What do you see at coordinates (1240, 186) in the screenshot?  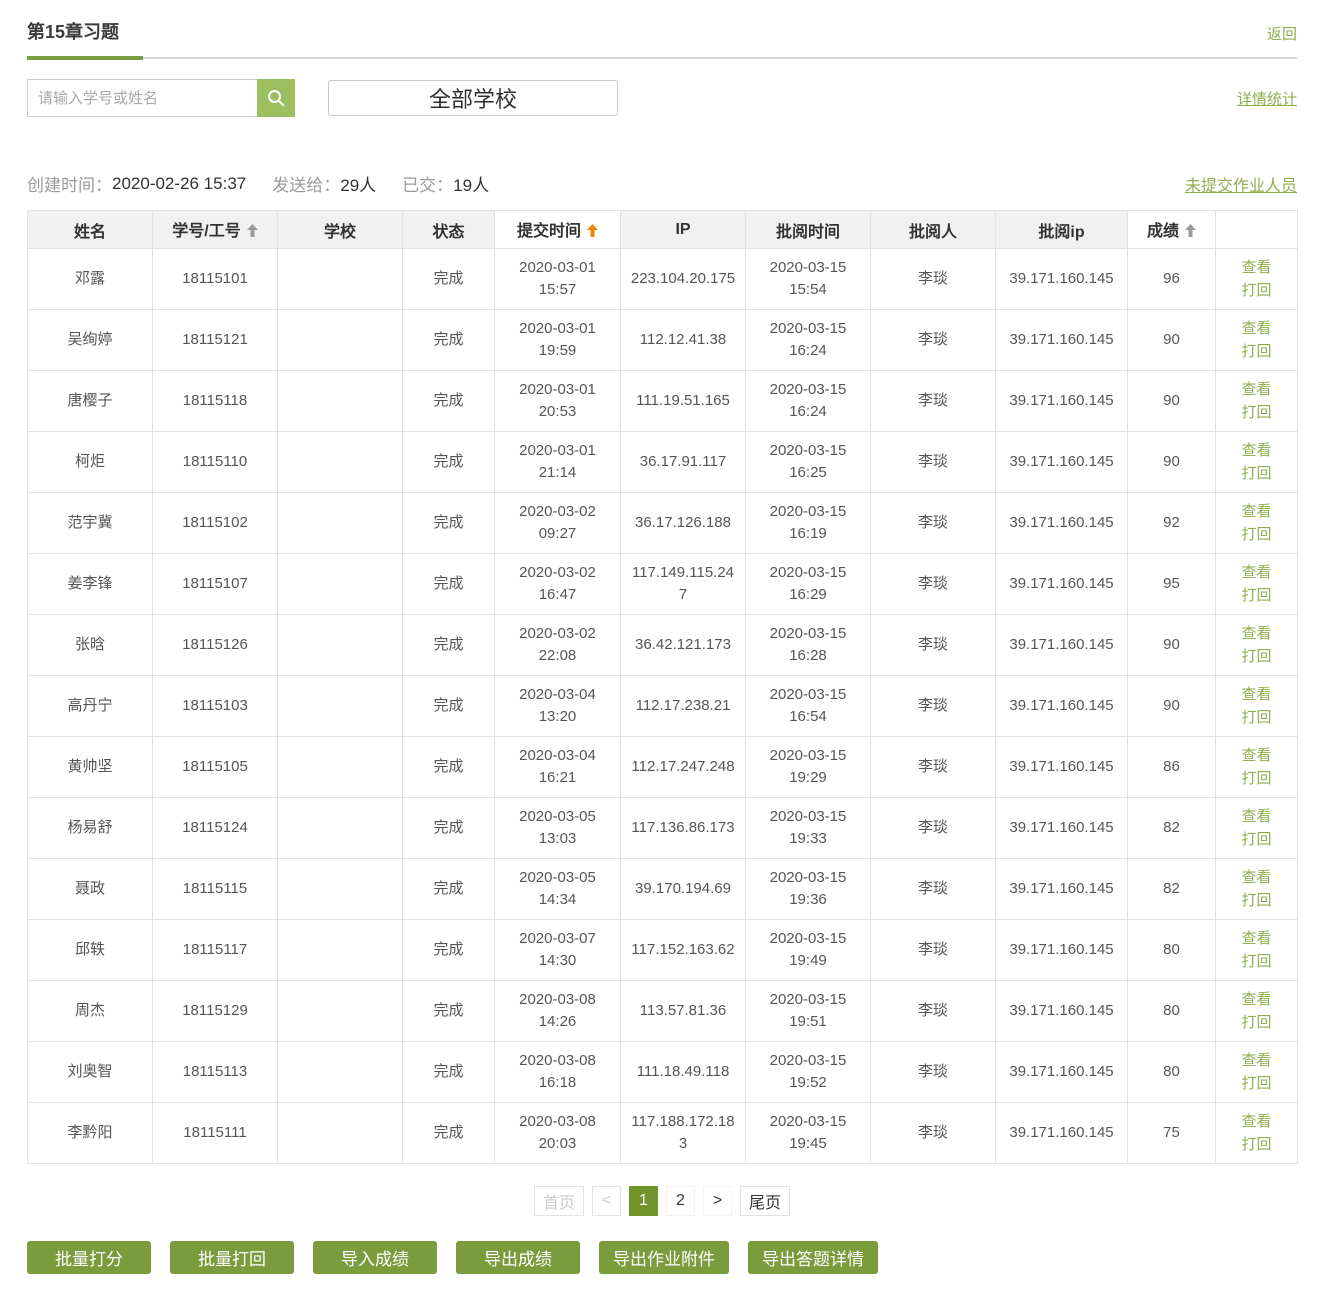 I see `unsubmitted-link: 未提交作业人员` at bounding box center [1240, 186].